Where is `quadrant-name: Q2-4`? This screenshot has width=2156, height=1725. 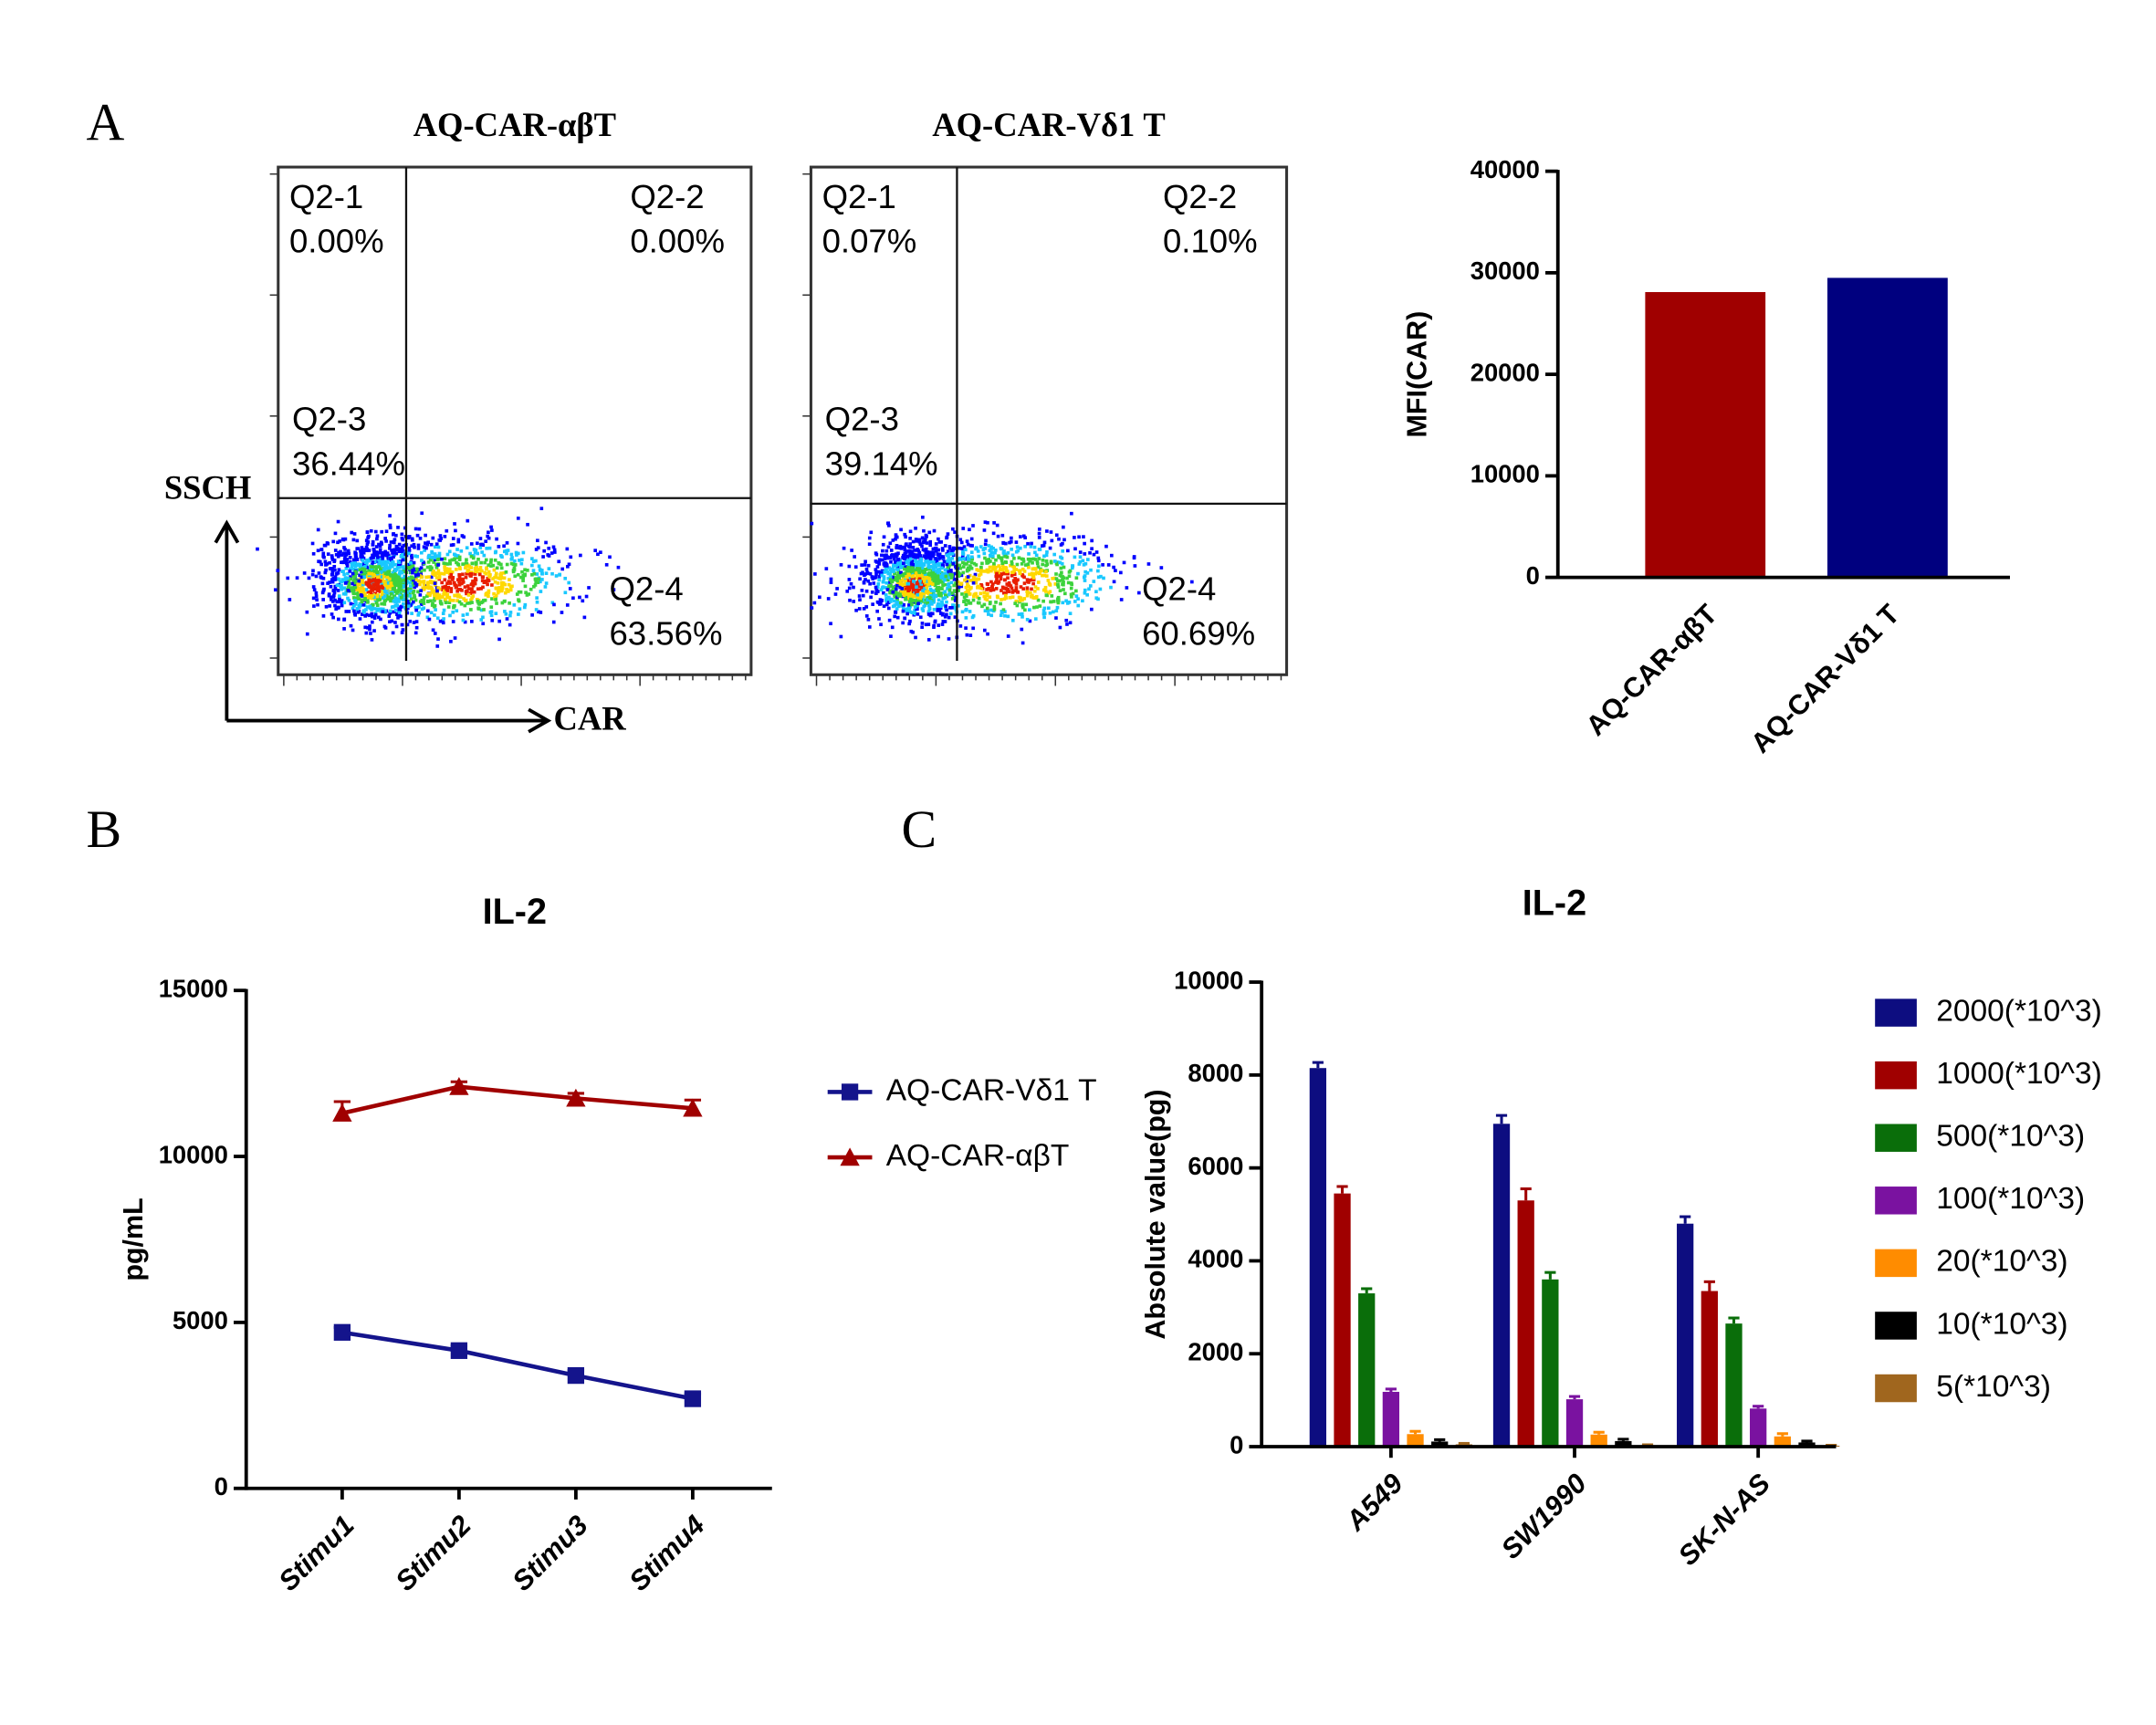 quadrant-name: Q2-4 is located at coordinates (646, 589).